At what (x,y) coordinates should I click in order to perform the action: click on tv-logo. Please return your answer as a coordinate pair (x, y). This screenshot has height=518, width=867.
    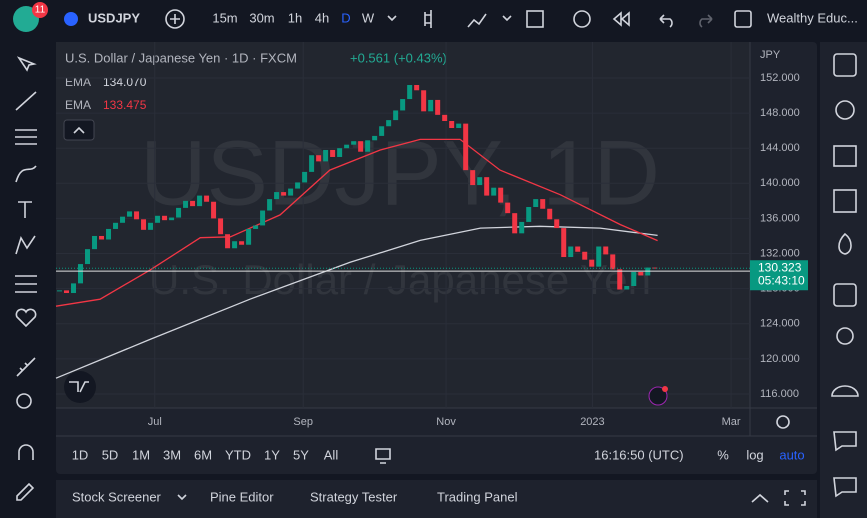
    Looking at the image, I should click on (80, 387).